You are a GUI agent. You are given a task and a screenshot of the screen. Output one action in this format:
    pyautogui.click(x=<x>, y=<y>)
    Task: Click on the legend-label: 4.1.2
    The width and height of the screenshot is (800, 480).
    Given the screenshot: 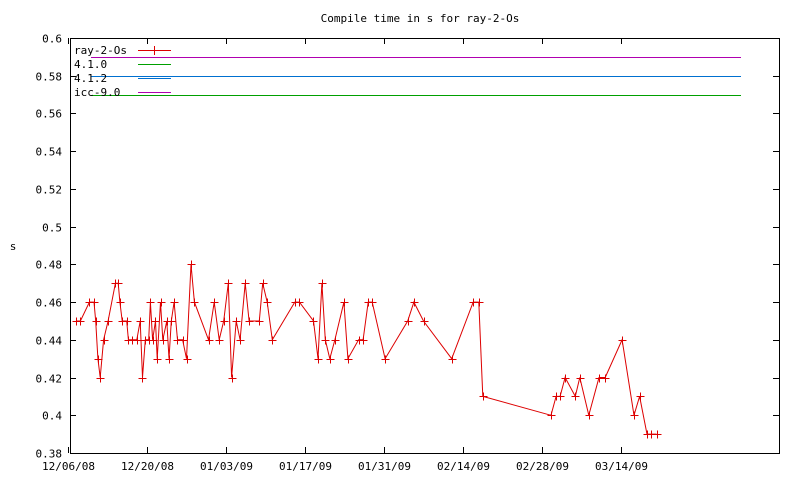 What is the action you would take?
    pyautogui.click(x=90, y=78)
    